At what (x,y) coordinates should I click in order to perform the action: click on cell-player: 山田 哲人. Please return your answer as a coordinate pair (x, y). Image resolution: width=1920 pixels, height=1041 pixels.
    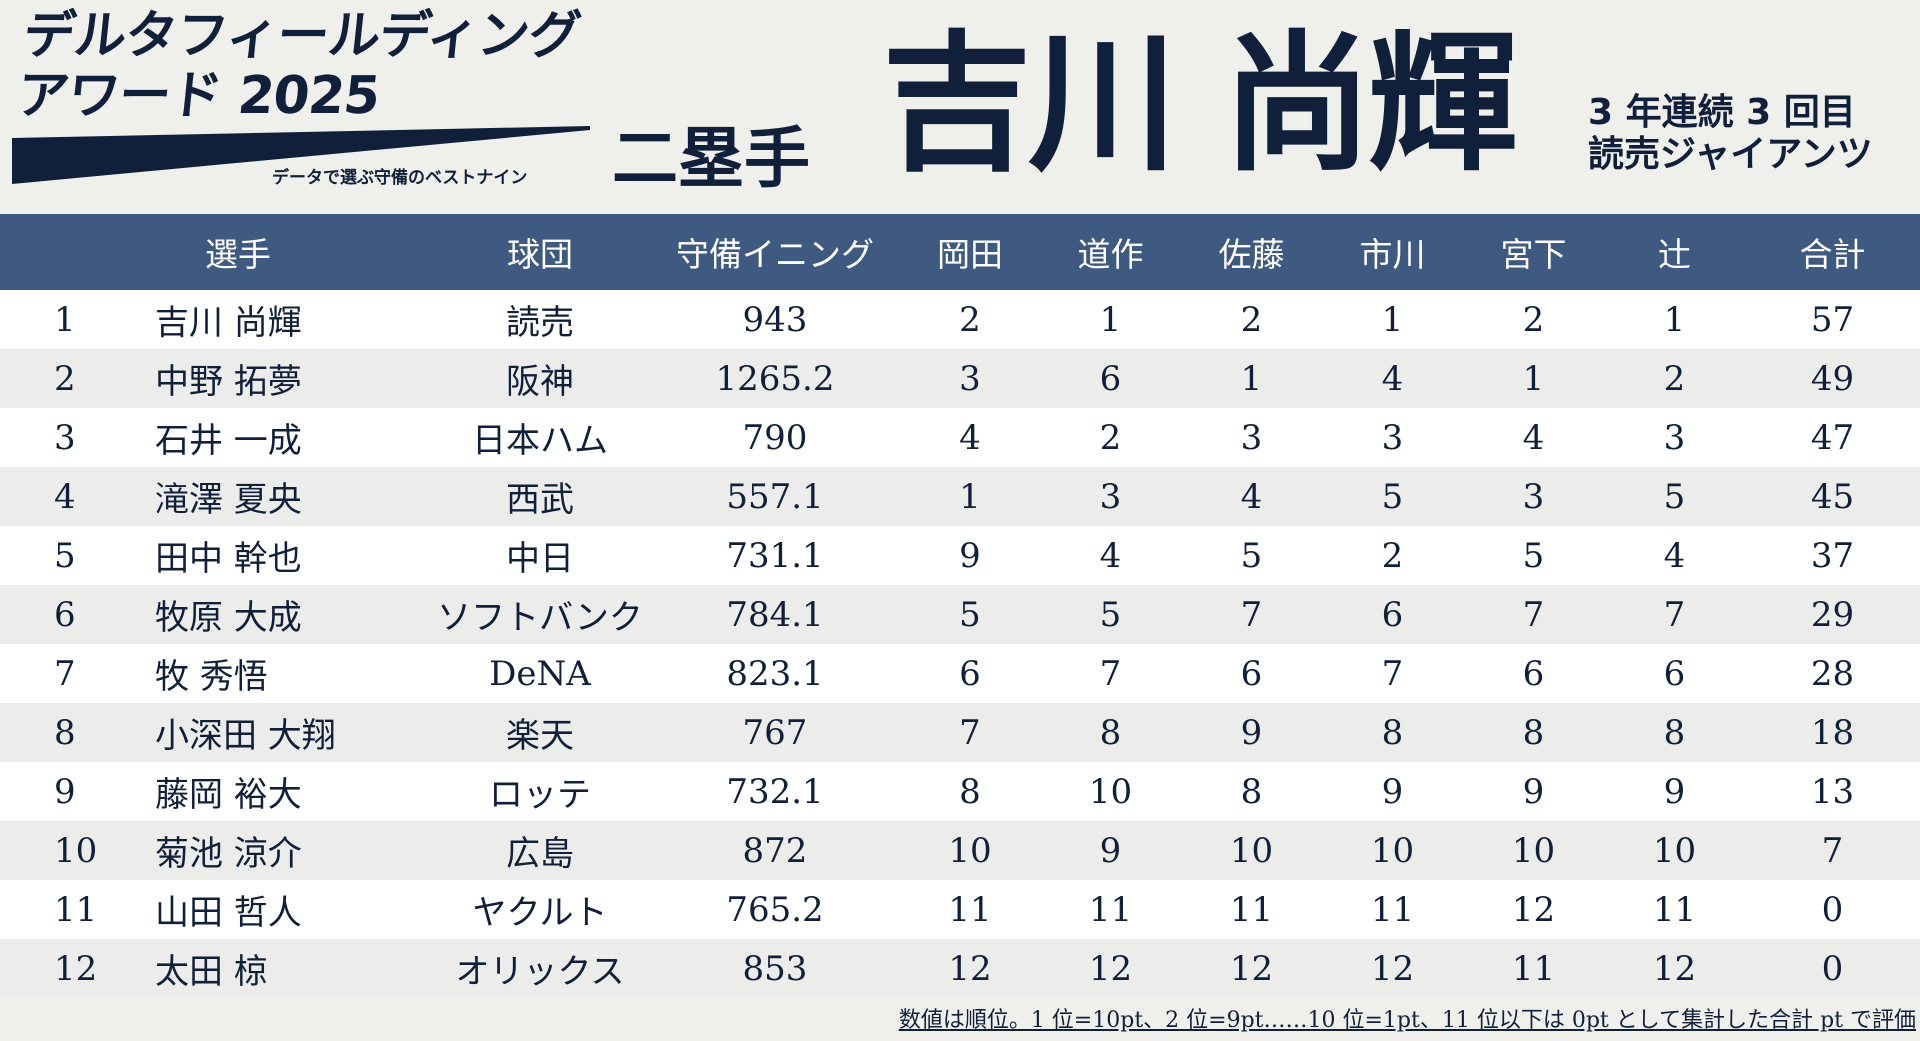
    Looking at the image, I should click on (228, 913).